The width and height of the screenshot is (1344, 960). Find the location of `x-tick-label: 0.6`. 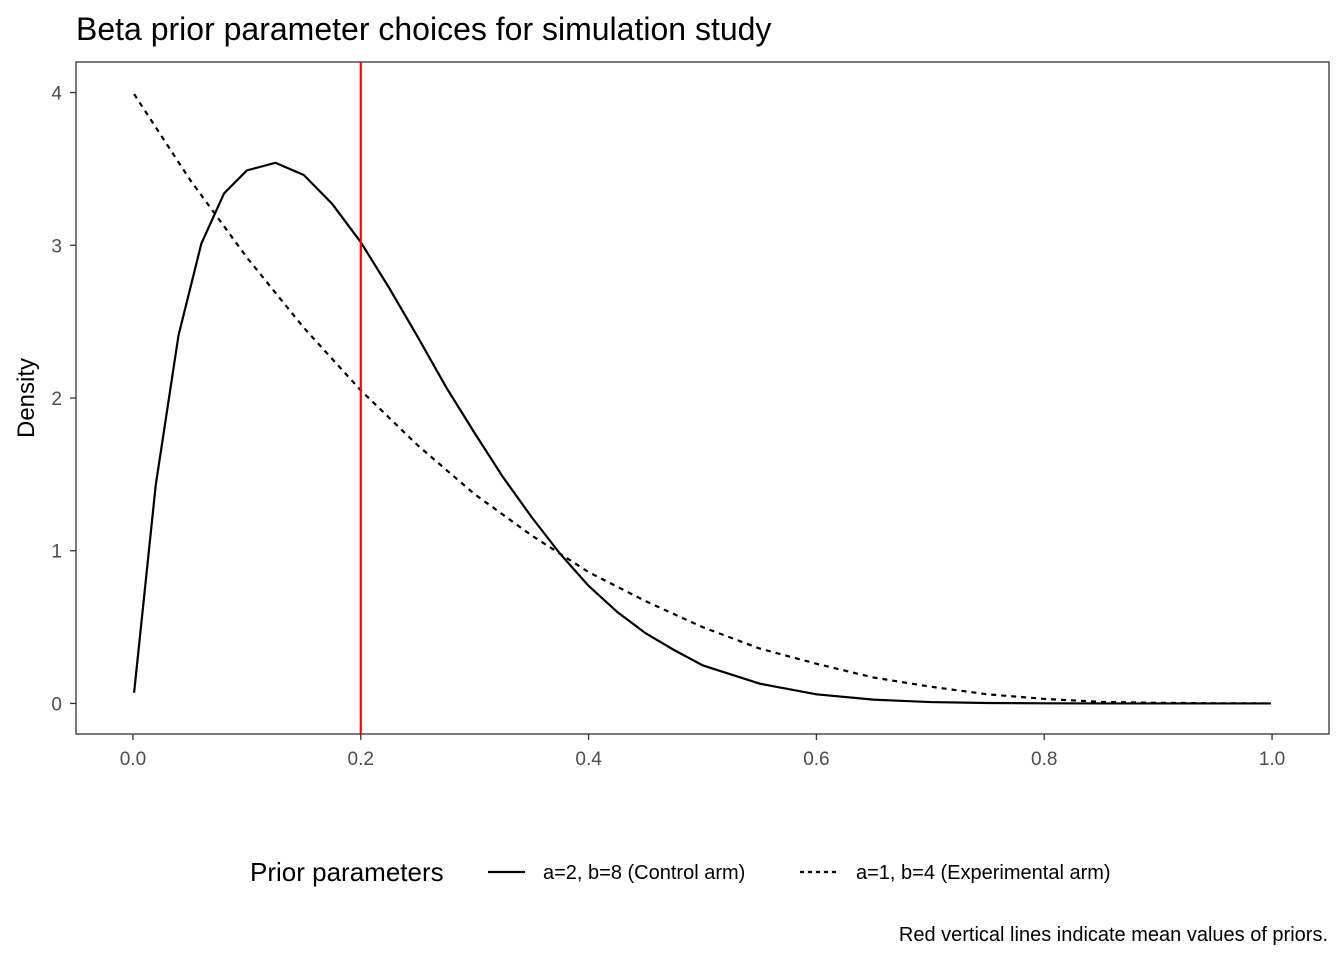

x-tick-label: 0.6 is located at coordinates (816, 759).